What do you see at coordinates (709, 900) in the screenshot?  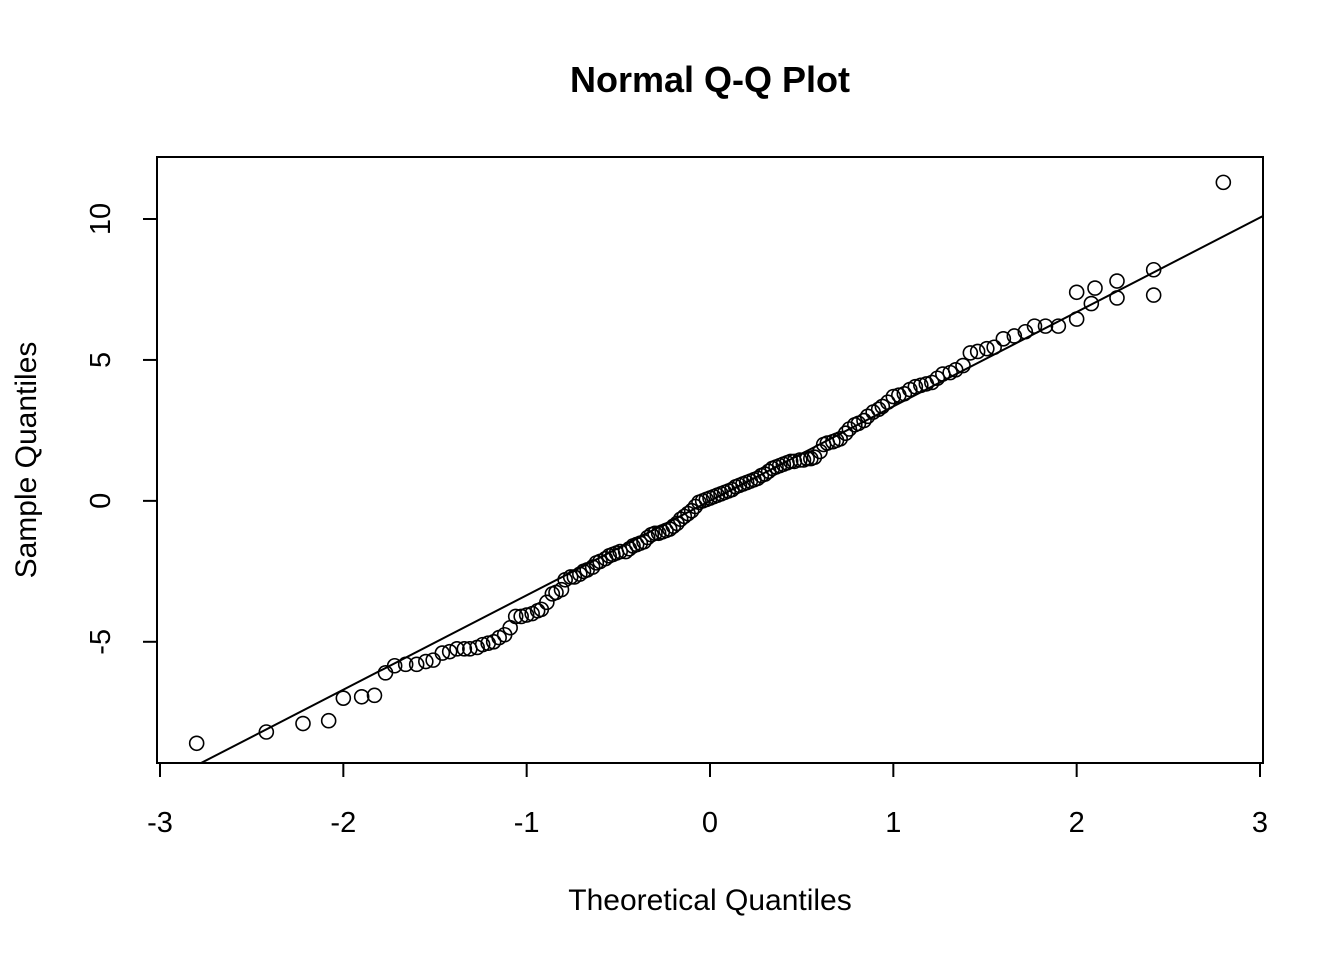 I see `x-axis-label: Theoretical Quantiles` at bounding box center [709, 900].